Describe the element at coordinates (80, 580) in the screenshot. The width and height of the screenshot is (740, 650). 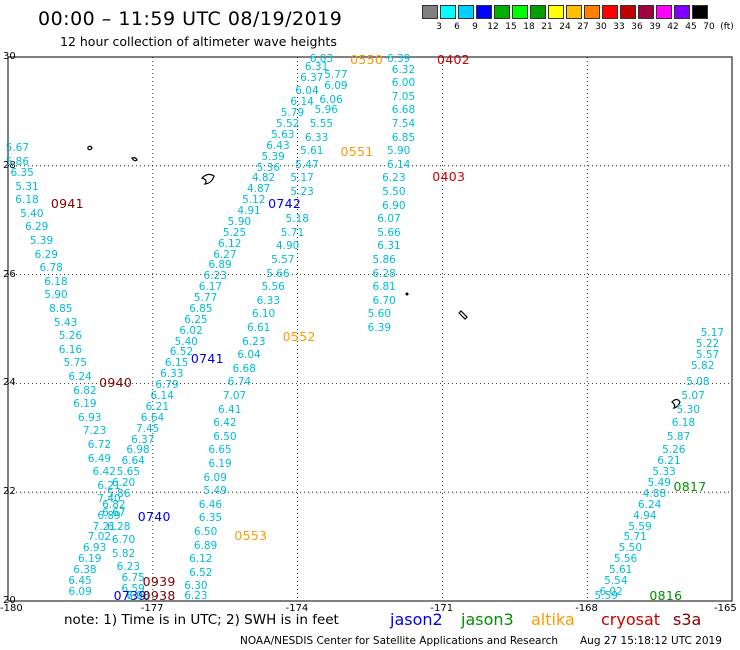
I see `wave-height-value: 6.45` at that location.